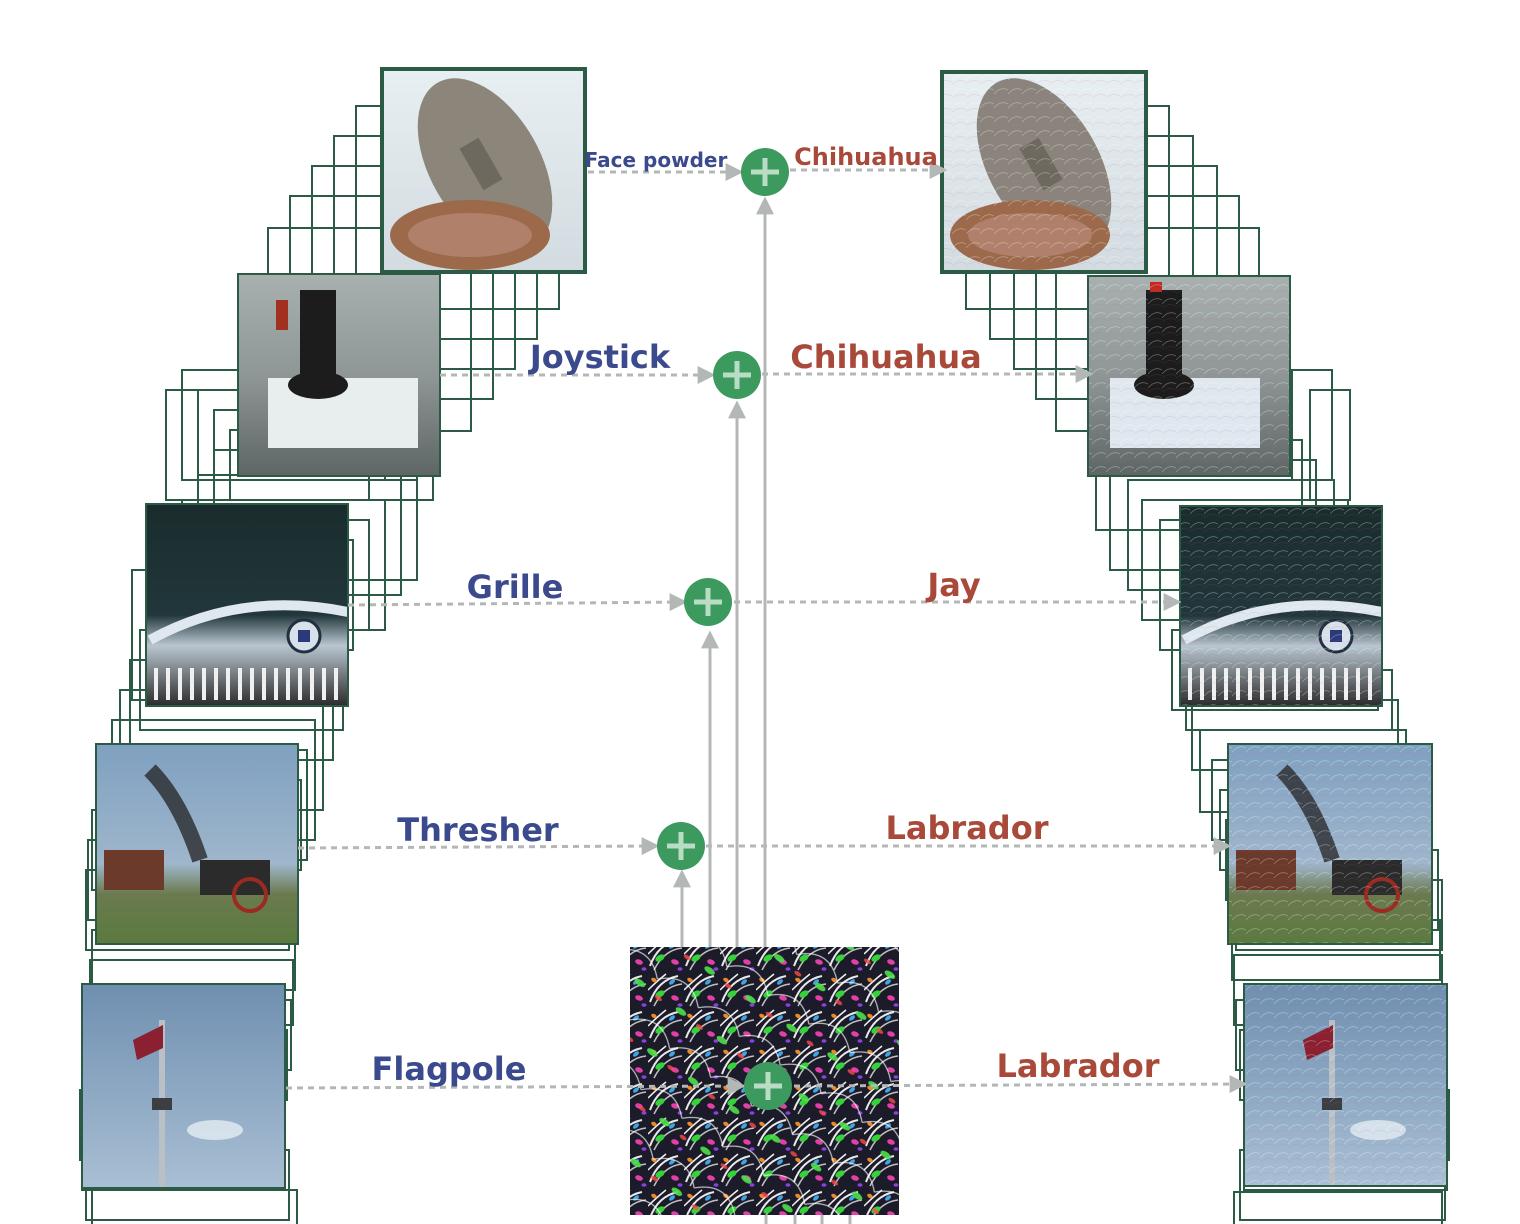 The height and width of the screenshot is (1224, 1520). I want to click on source-label: Face powder, so click(656, 160).